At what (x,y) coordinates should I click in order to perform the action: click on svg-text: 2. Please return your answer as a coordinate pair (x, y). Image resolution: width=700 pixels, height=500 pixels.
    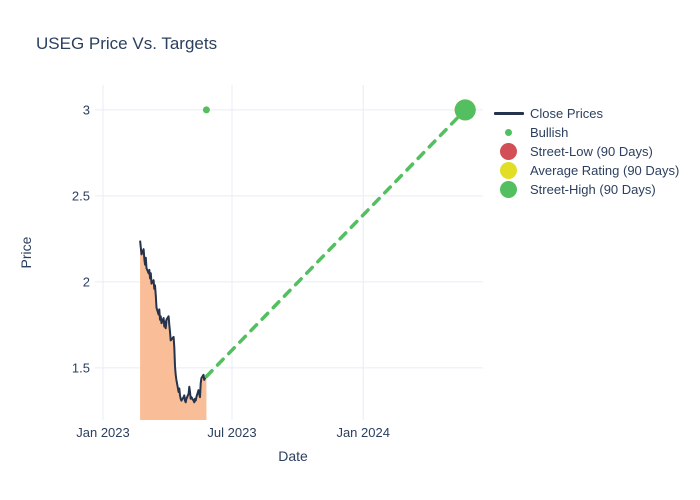
    Looking at the image, I should click on (86, 281).